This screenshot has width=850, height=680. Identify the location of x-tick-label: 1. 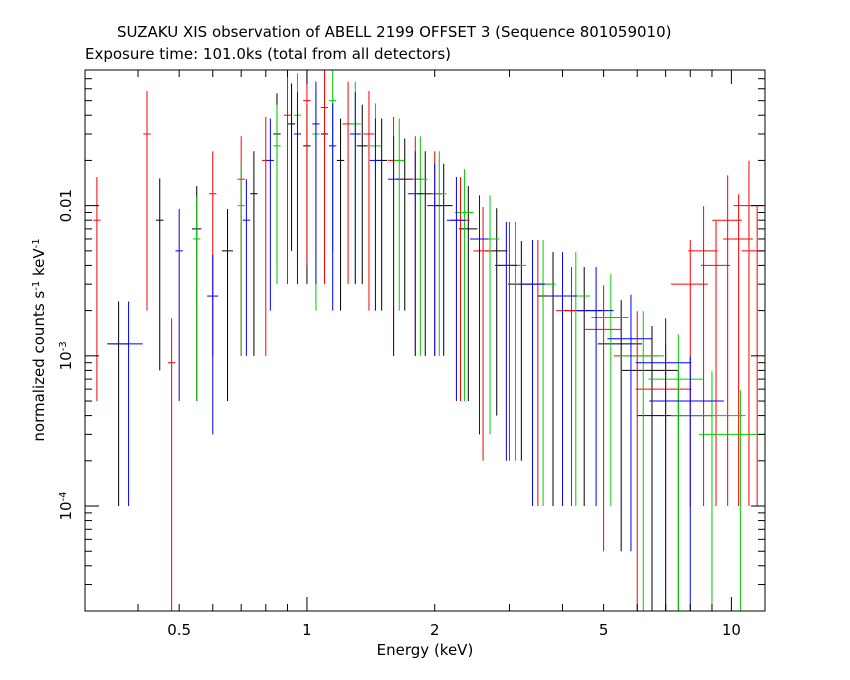
(307, 630).